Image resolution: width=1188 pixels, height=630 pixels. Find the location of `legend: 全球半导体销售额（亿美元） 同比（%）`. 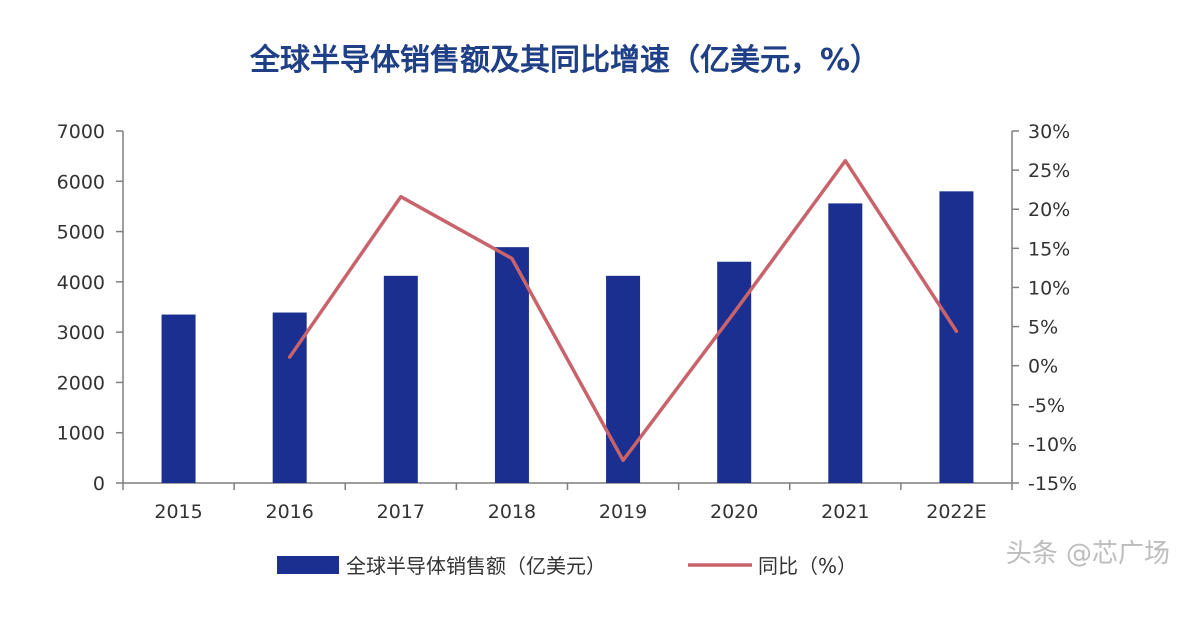

legend: 全球半导体销售额（亿美元） 同比（%） is located at coordinates (567, 566).